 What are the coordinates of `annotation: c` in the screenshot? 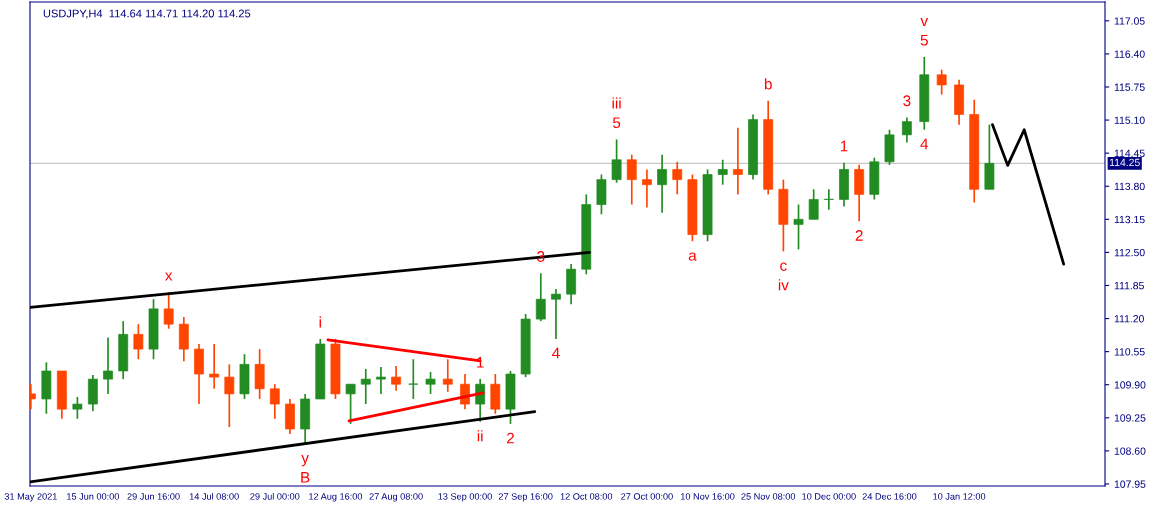 It's located at (783, 266).